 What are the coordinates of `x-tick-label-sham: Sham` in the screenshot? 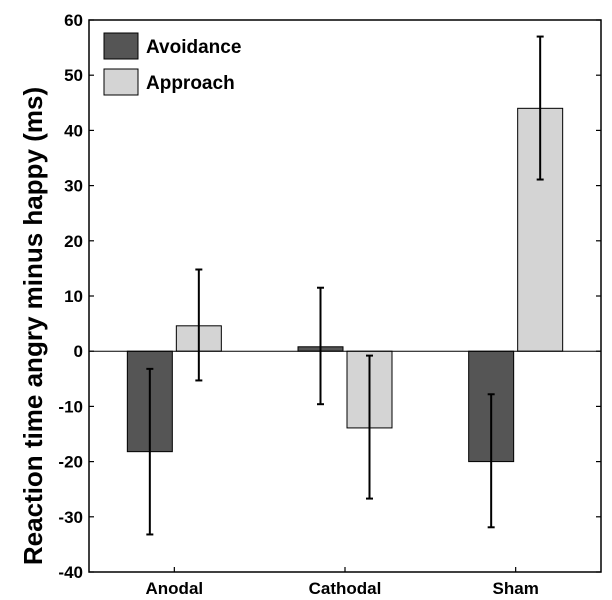 It's located at (516, 588).